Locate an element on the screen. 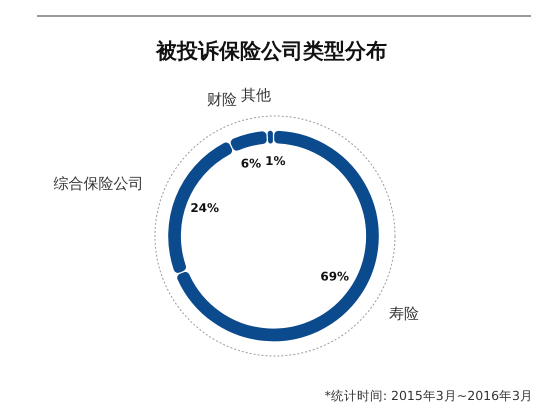  chart-title: 被投诉保险公司类型分布 is located at coordinates (271, 51).